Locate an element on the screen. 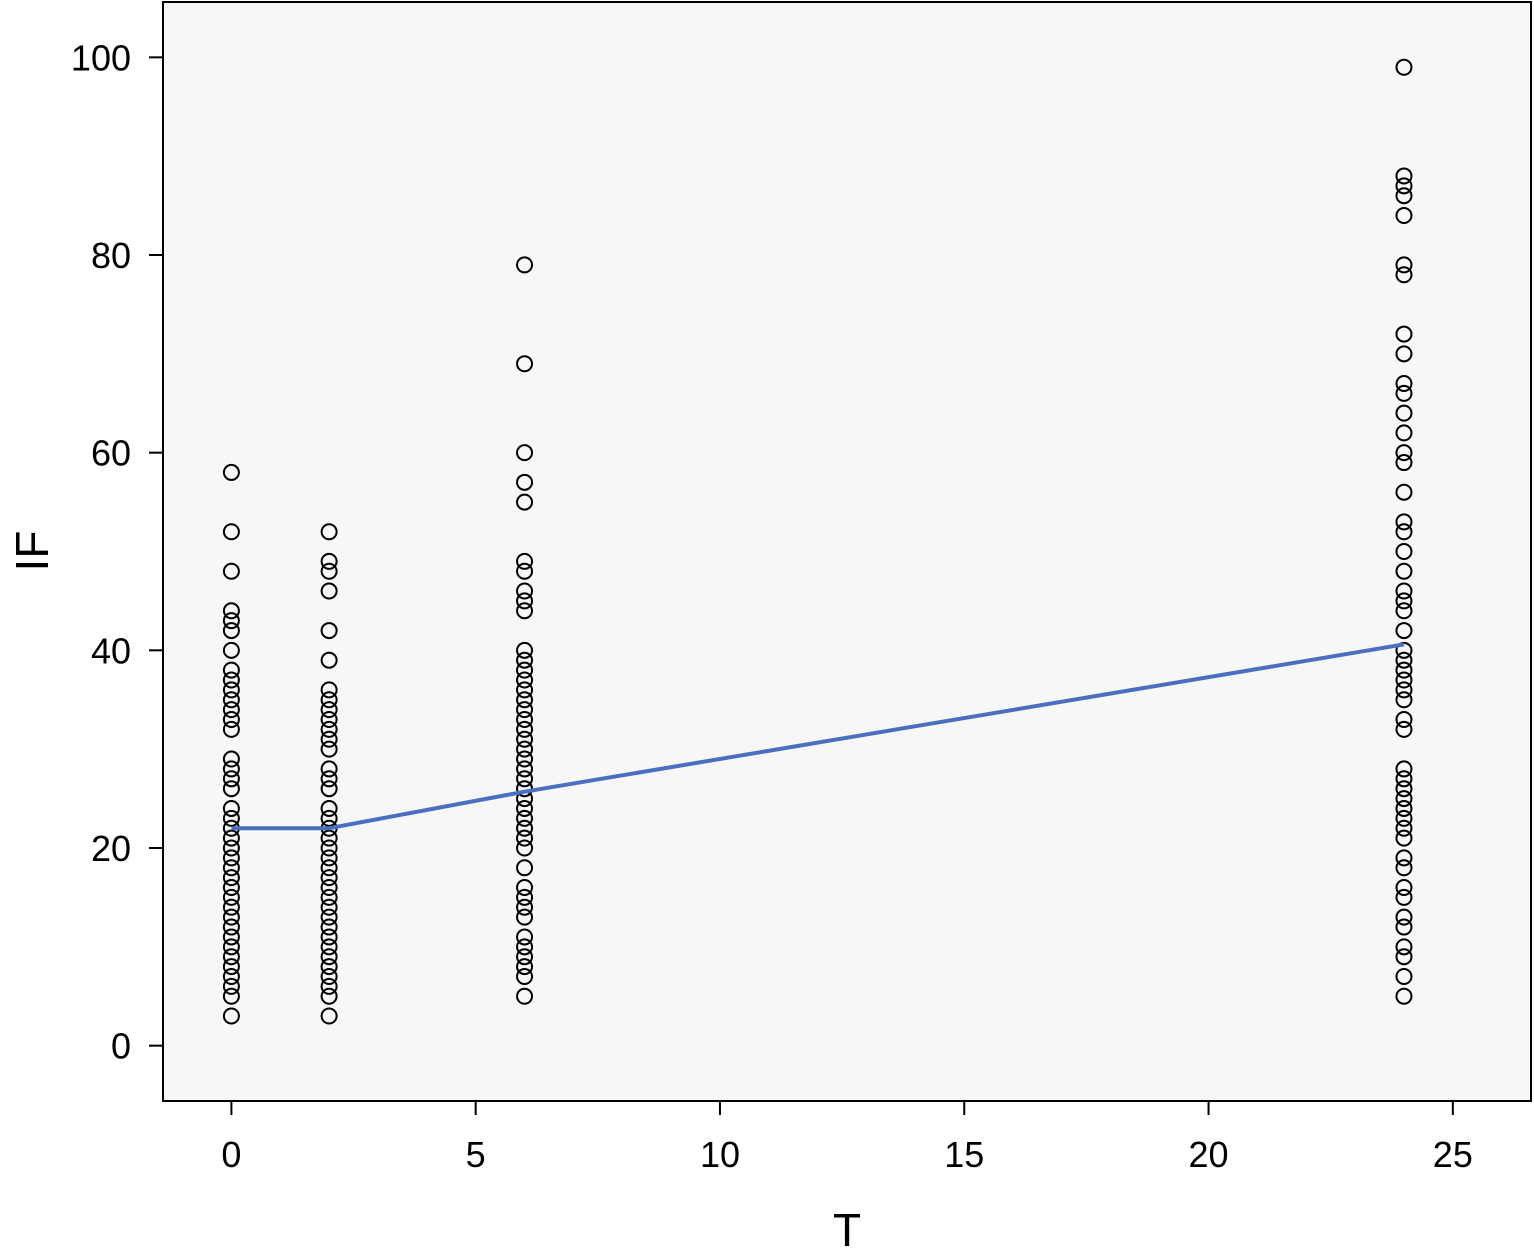  y-tick-label: 40 is located at coordinates (111, 650).